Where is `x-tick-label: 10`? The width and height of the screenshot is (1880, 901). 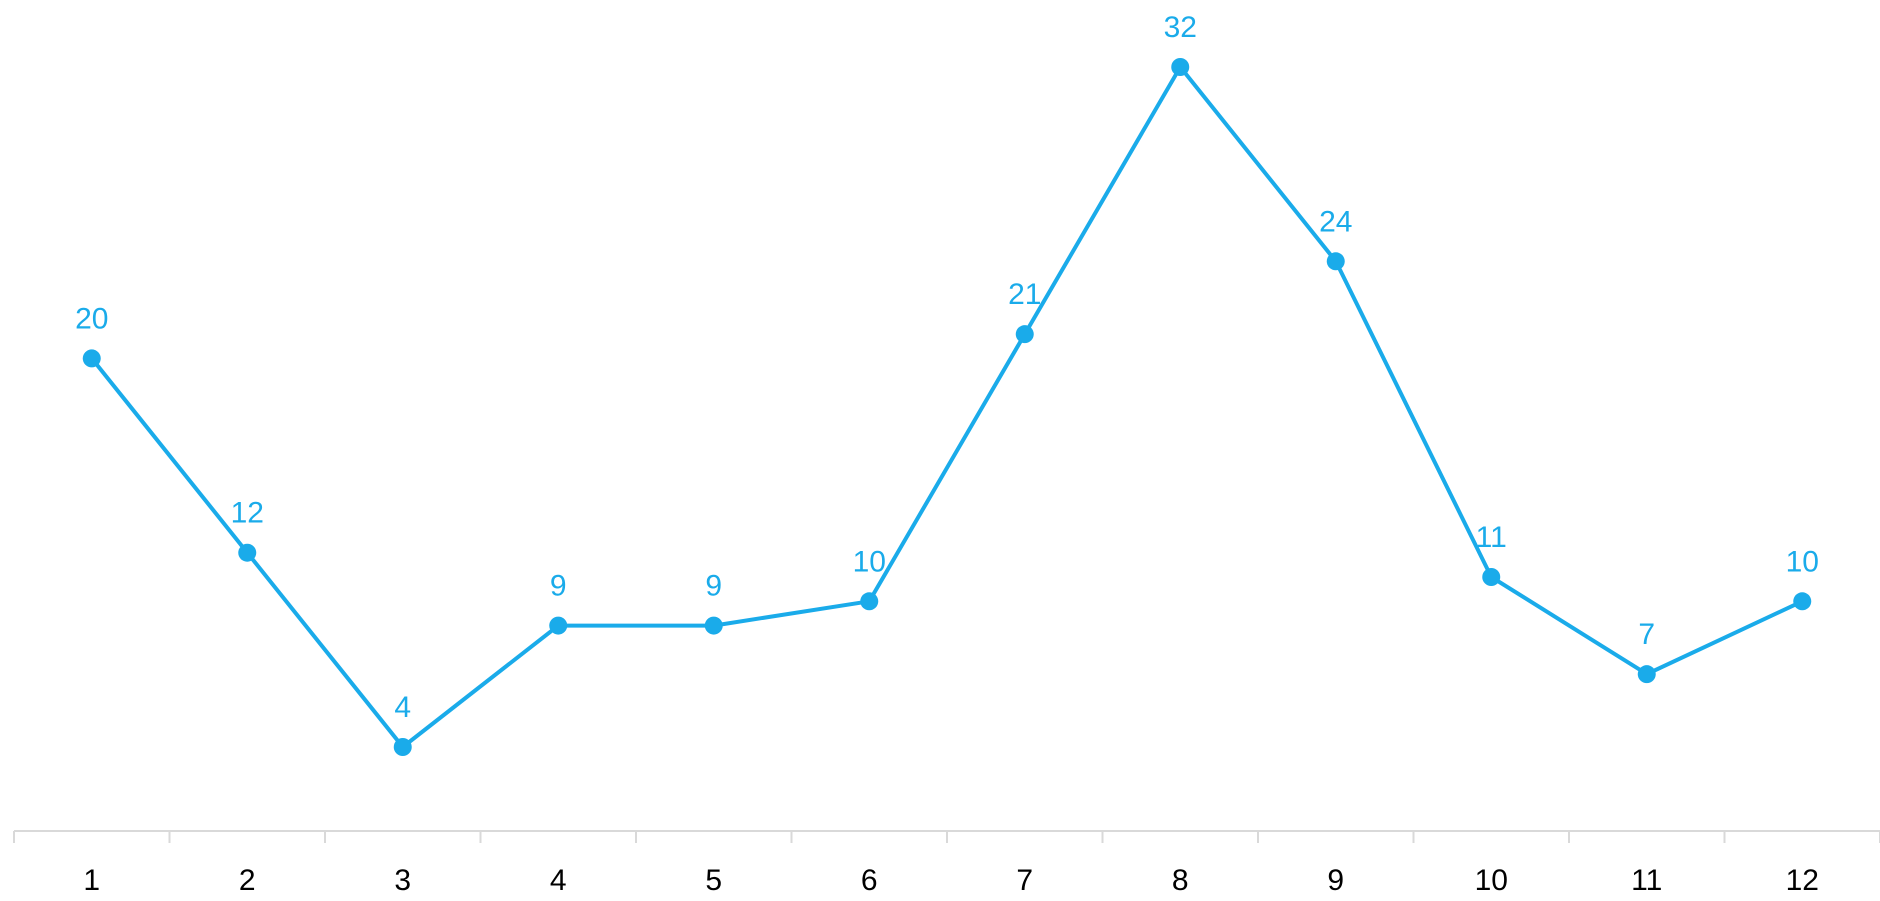 x-tick-label: 10 is located at coordinates (1491, 880).